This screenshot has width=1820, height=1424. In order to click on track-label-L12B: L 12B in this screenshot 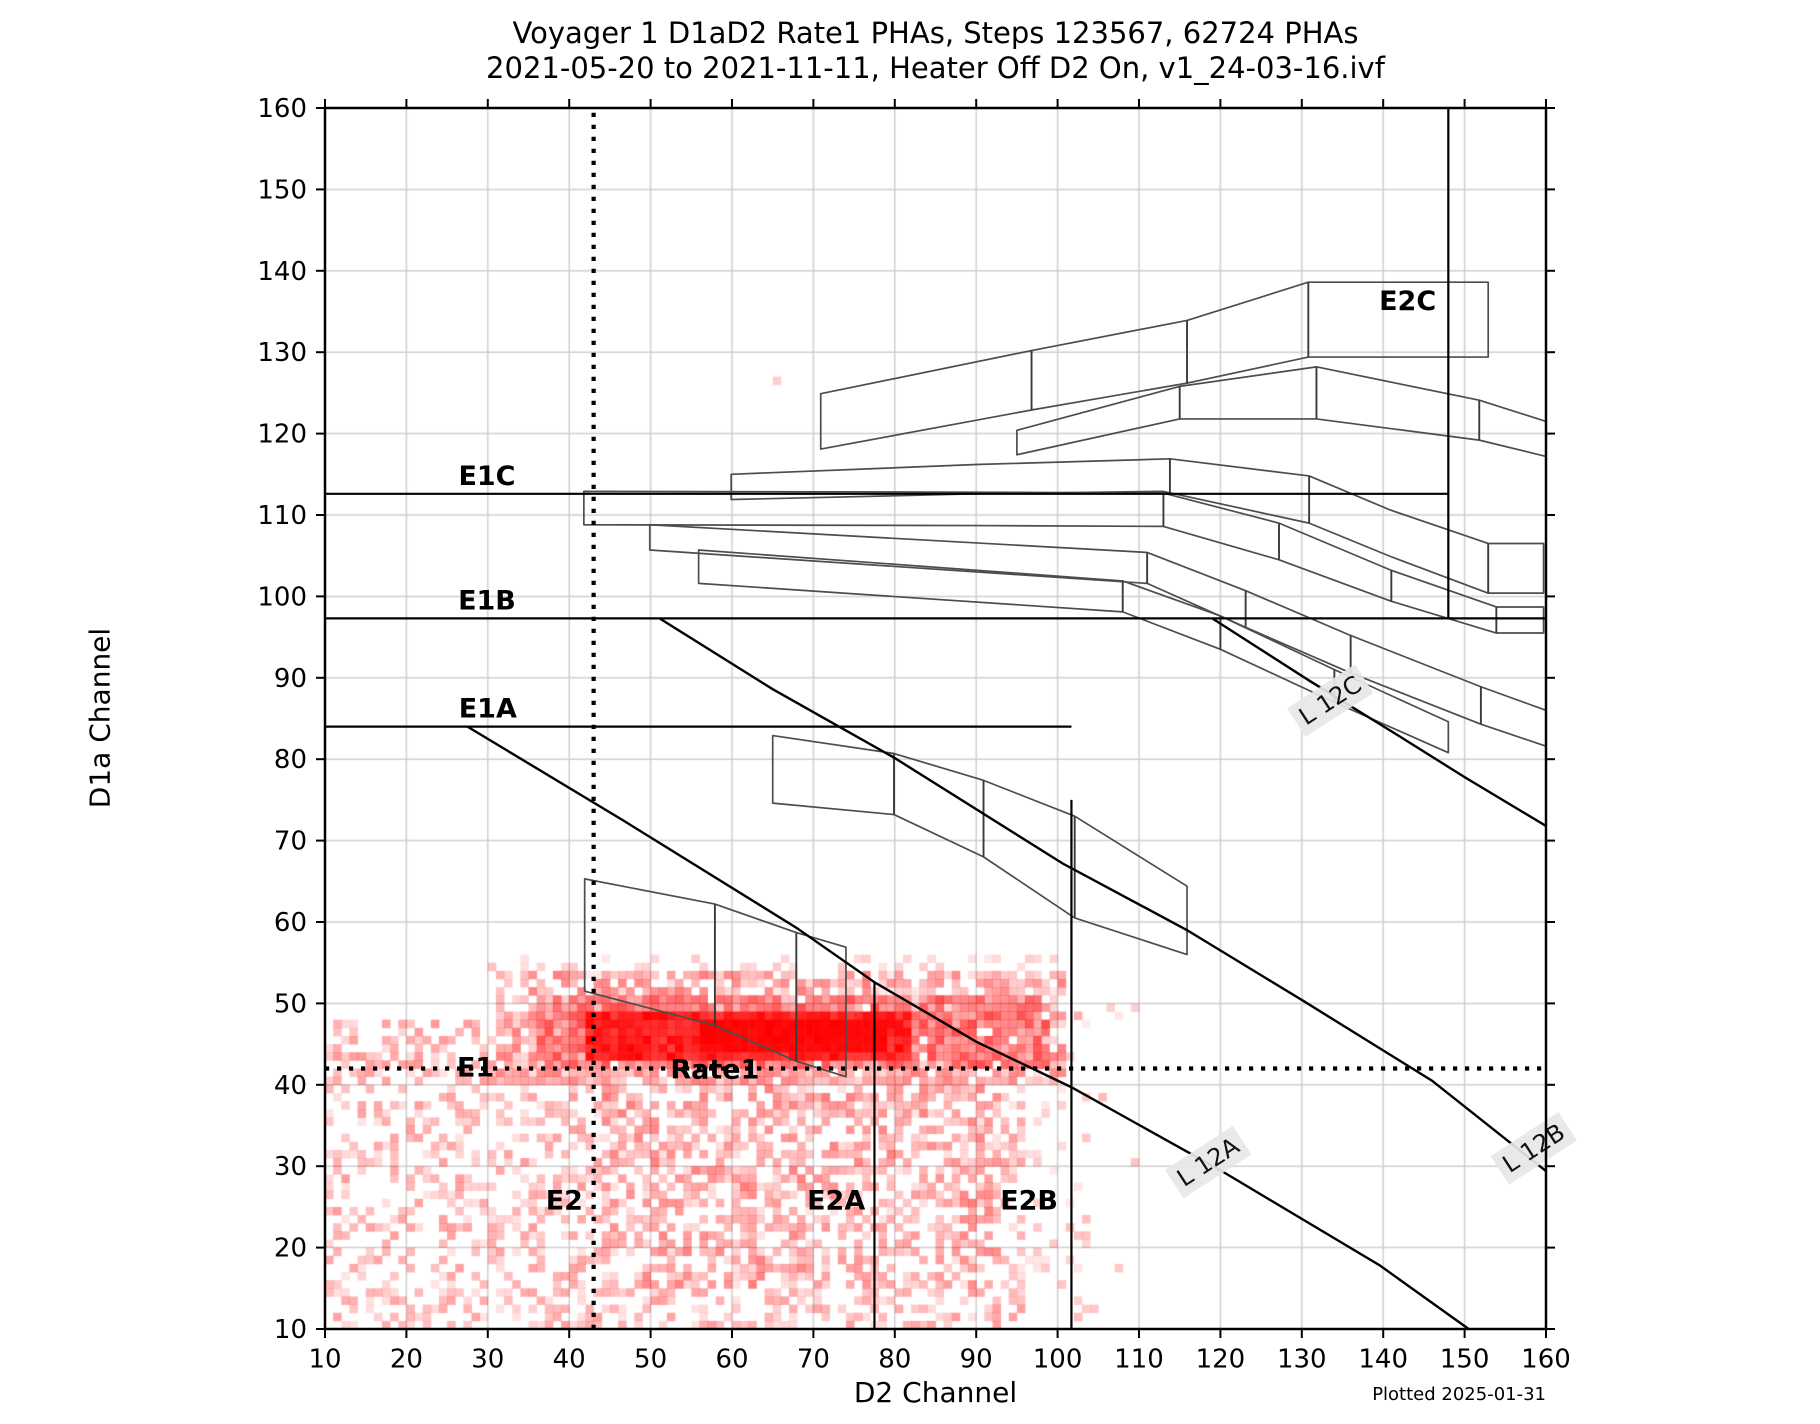, I will do `click(1534, 1148)`.